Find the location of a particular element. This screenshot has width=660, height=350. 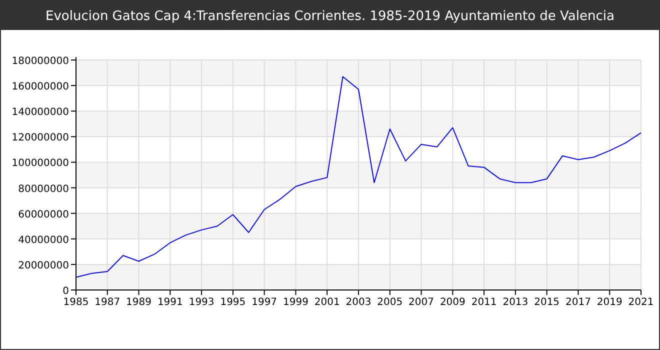

y-tick-label: 20000000 is located at coordinates (43, 266).